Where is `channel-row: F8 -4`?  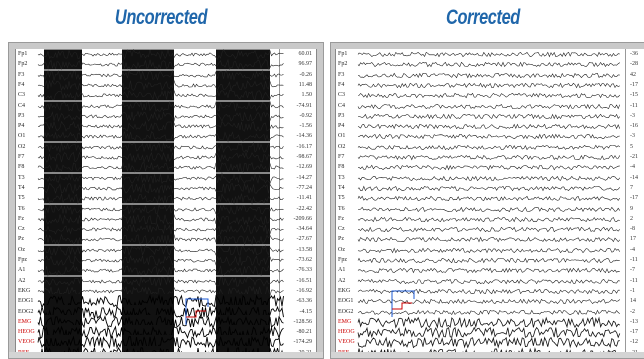 channel-row: F8 -4 is located at coordinates (490, 167).